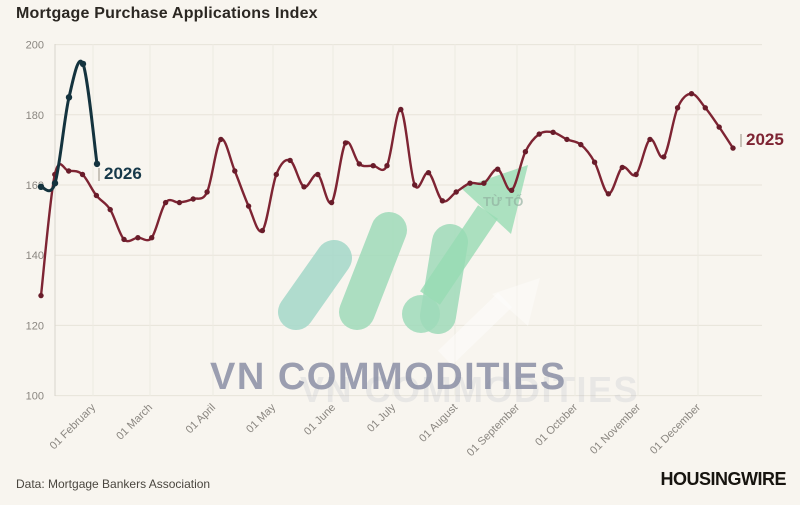  What do you see at coordinates (723, 479) in the screenshot?
I see `housingwire-logo: HOUSINGWIRE` at bounding box center [723, 479].